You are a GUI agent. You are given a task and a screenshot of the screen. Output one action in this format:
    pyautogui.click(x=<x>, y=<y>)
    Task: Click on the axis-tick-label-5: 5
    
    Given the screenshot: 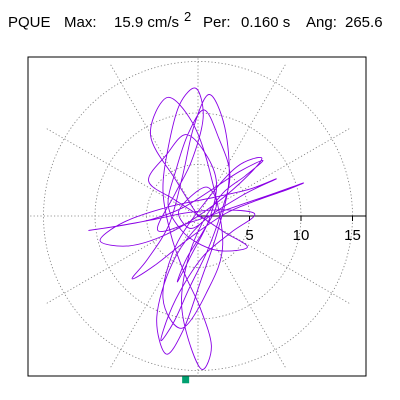 What is the action you would take?
    pyautogui.click(x=249, y=235)
    